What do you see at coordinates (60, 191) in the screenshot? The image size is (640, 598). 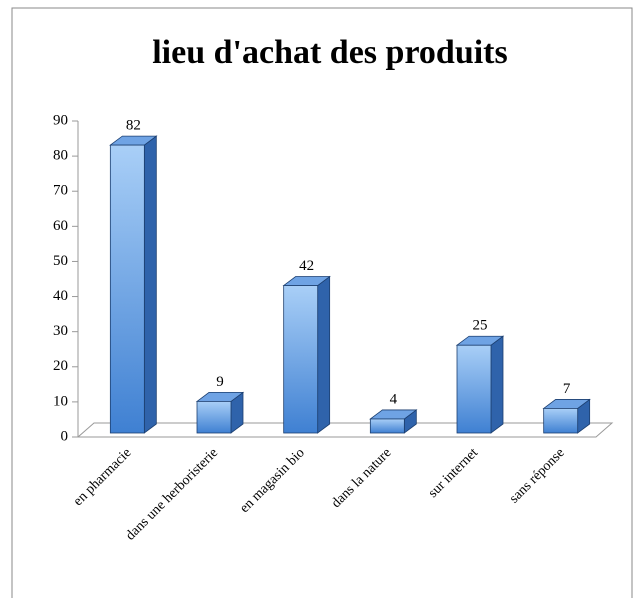 I see `y-tick-label: 70` at bounding box center [60, 191].